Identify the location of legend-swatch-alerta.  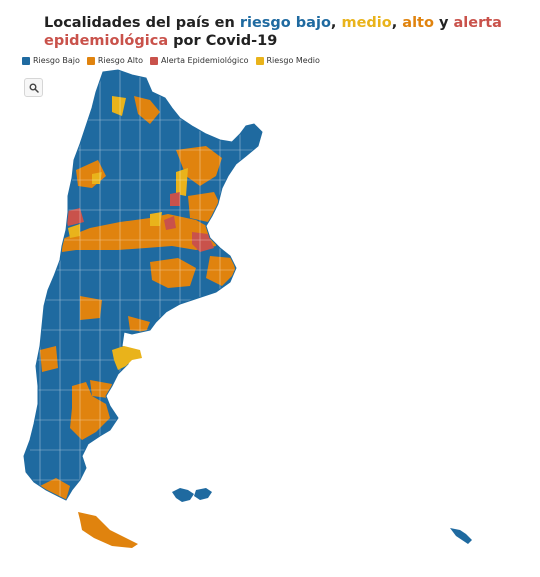
(154, 60).